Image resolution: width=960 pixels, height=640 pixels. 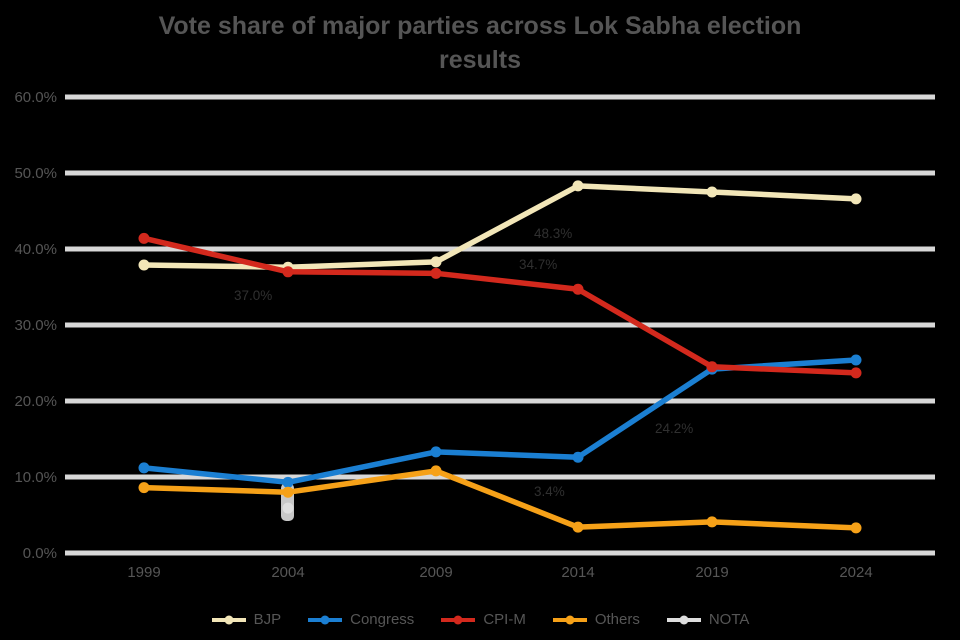 What do you see at coordinates (549, 491) in the screenshot?
I see `data-label: 3.4%` at bounding box center [549, 491].